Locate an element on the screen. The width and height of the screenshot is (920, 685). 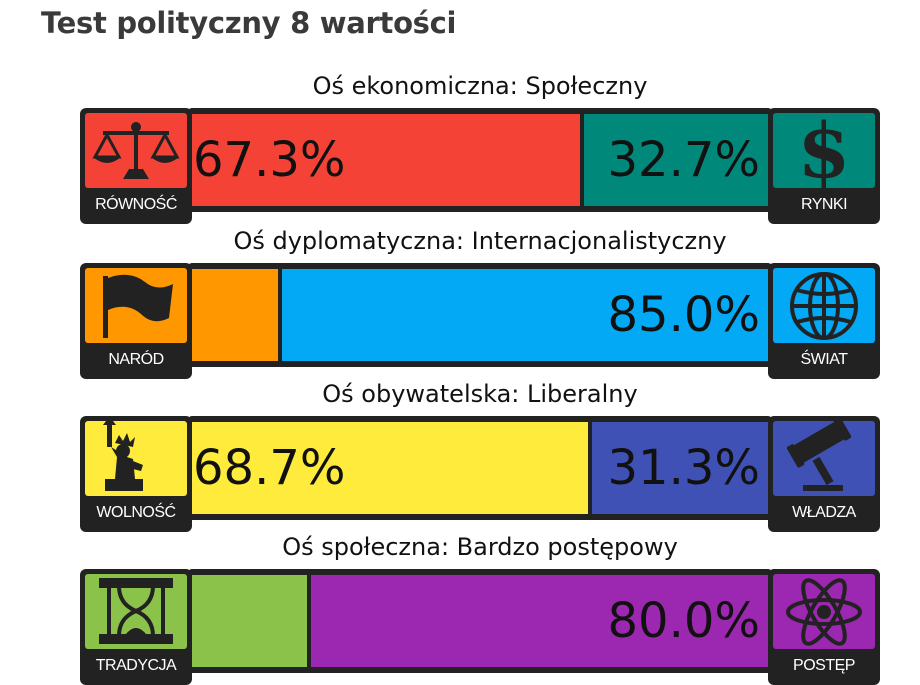
axis-icon-left: WOLNOŚĆ is located at coordinates (136, 474).